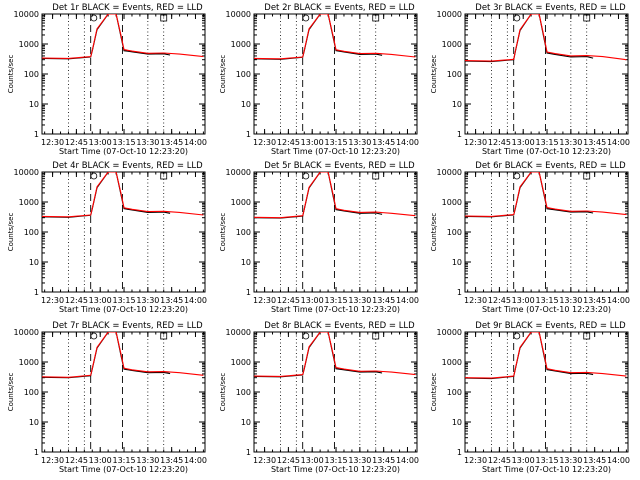 Image resolution: width=640 pixels, height=480 pixels. I want to click on panel-title: Det 1r BLACK = Events, RED = LLD, so click(127, 8).